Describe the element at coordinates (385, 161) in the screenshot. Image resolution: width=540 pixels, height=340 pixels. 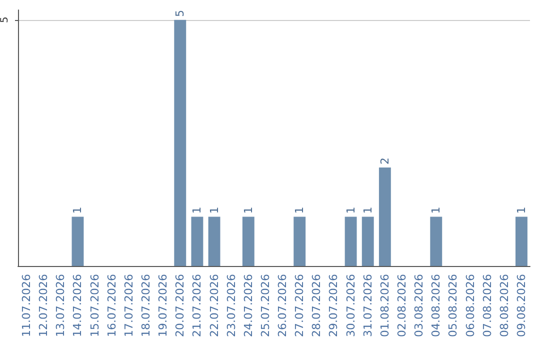
I see `data-label: 2` at that location.